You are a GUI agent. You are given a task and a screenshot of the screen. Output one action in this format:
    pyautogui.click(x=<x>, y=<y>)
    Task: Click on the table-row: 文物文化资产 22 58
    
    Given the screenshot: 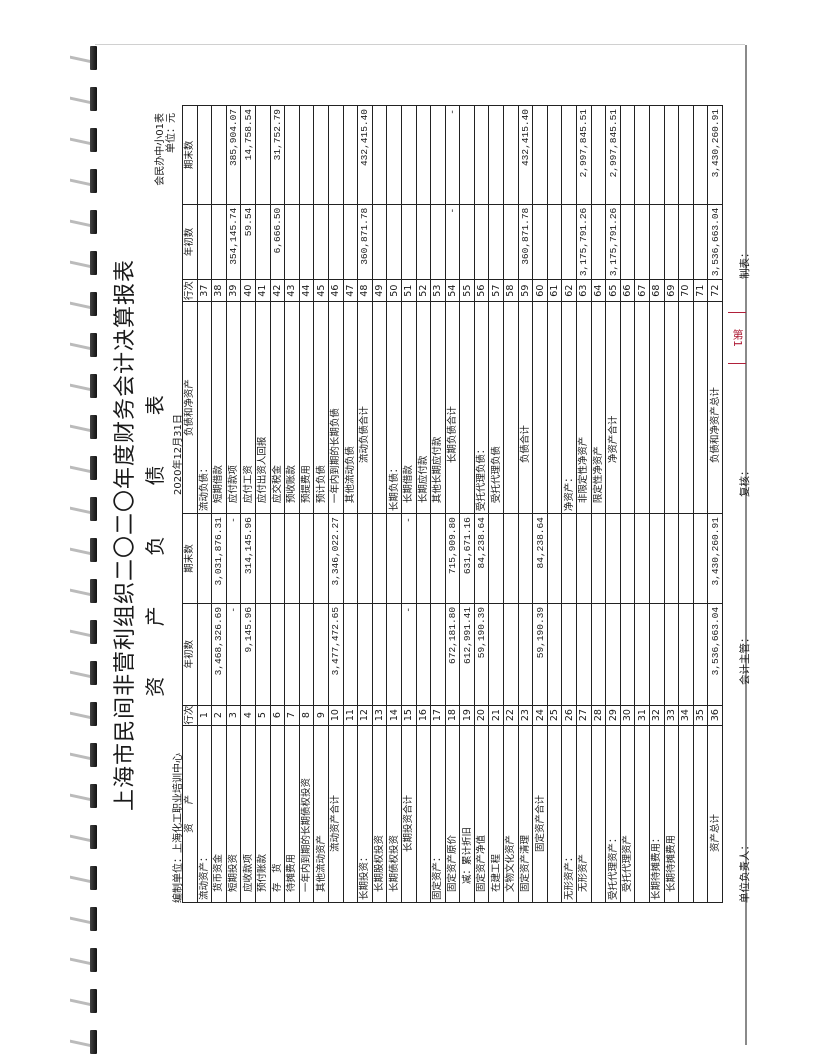 What is the action you would take?
    pyautogui.click(x=511, y=504)
    